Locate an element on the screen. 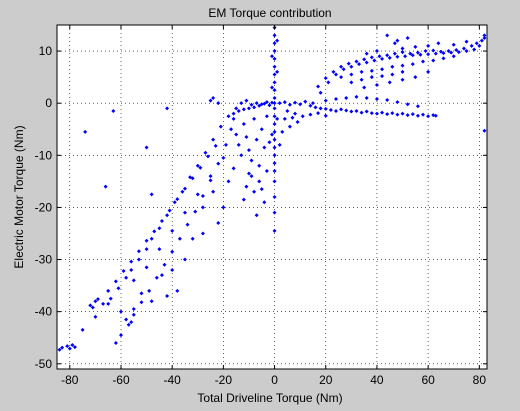  y-tick-label: -10 is located at coordinates (44, 155).